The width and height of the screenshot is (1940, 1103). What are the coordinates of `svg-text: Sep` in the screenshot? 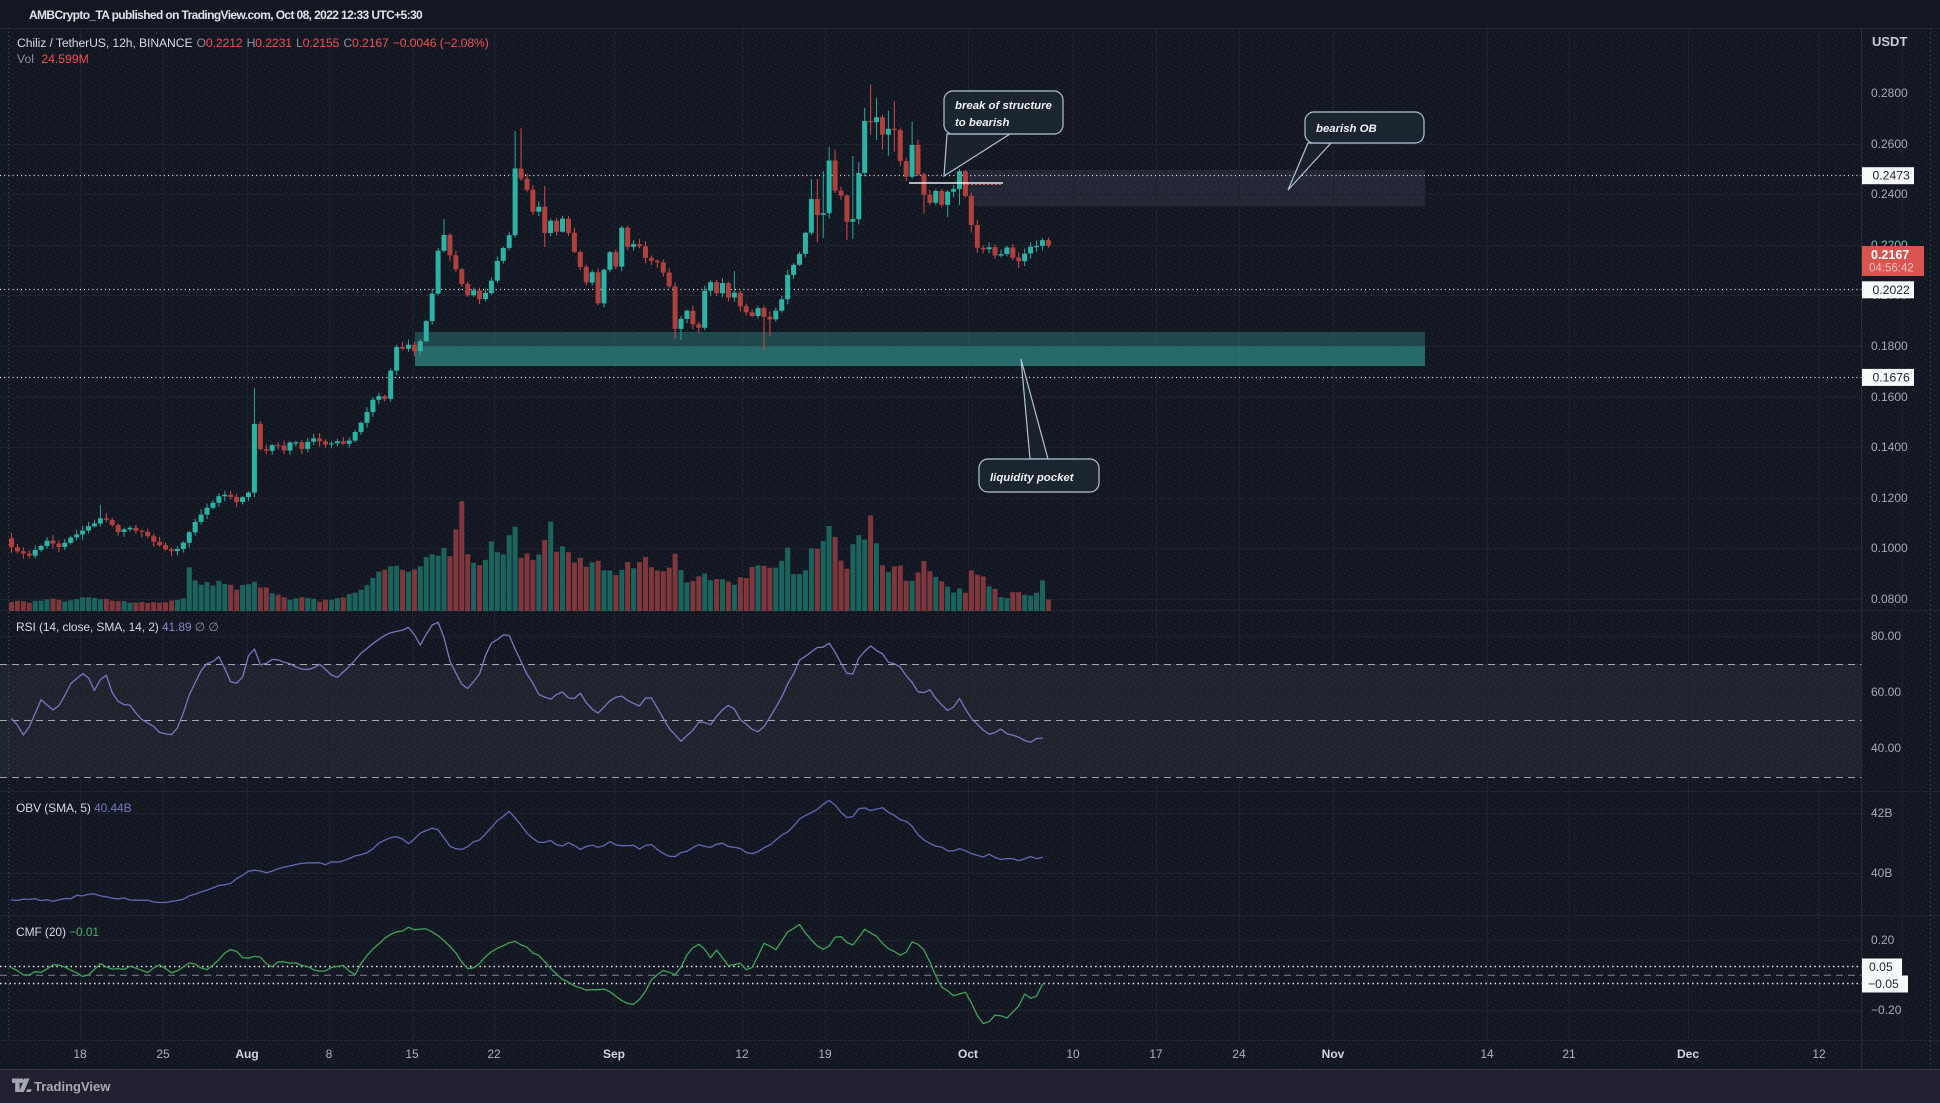 It's located at (614, 1054).